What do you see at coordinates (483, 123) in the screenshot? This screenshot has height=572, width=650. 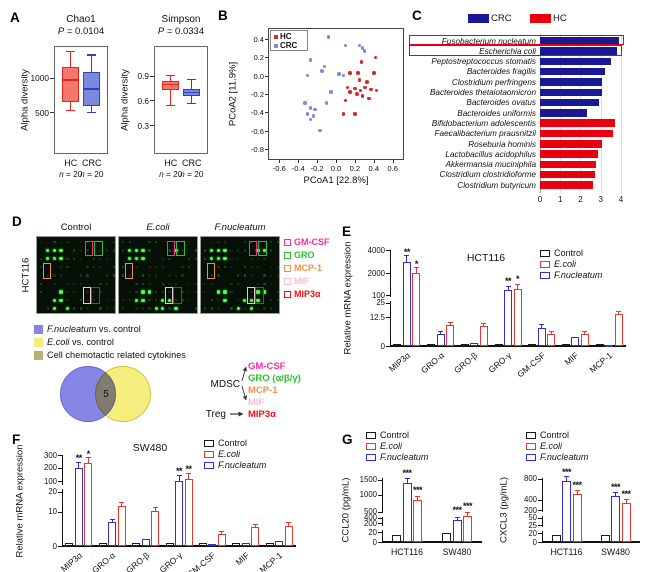 I see `taxa-label: Bifidobacterium adolescentis` at bounding box center [483, 123].